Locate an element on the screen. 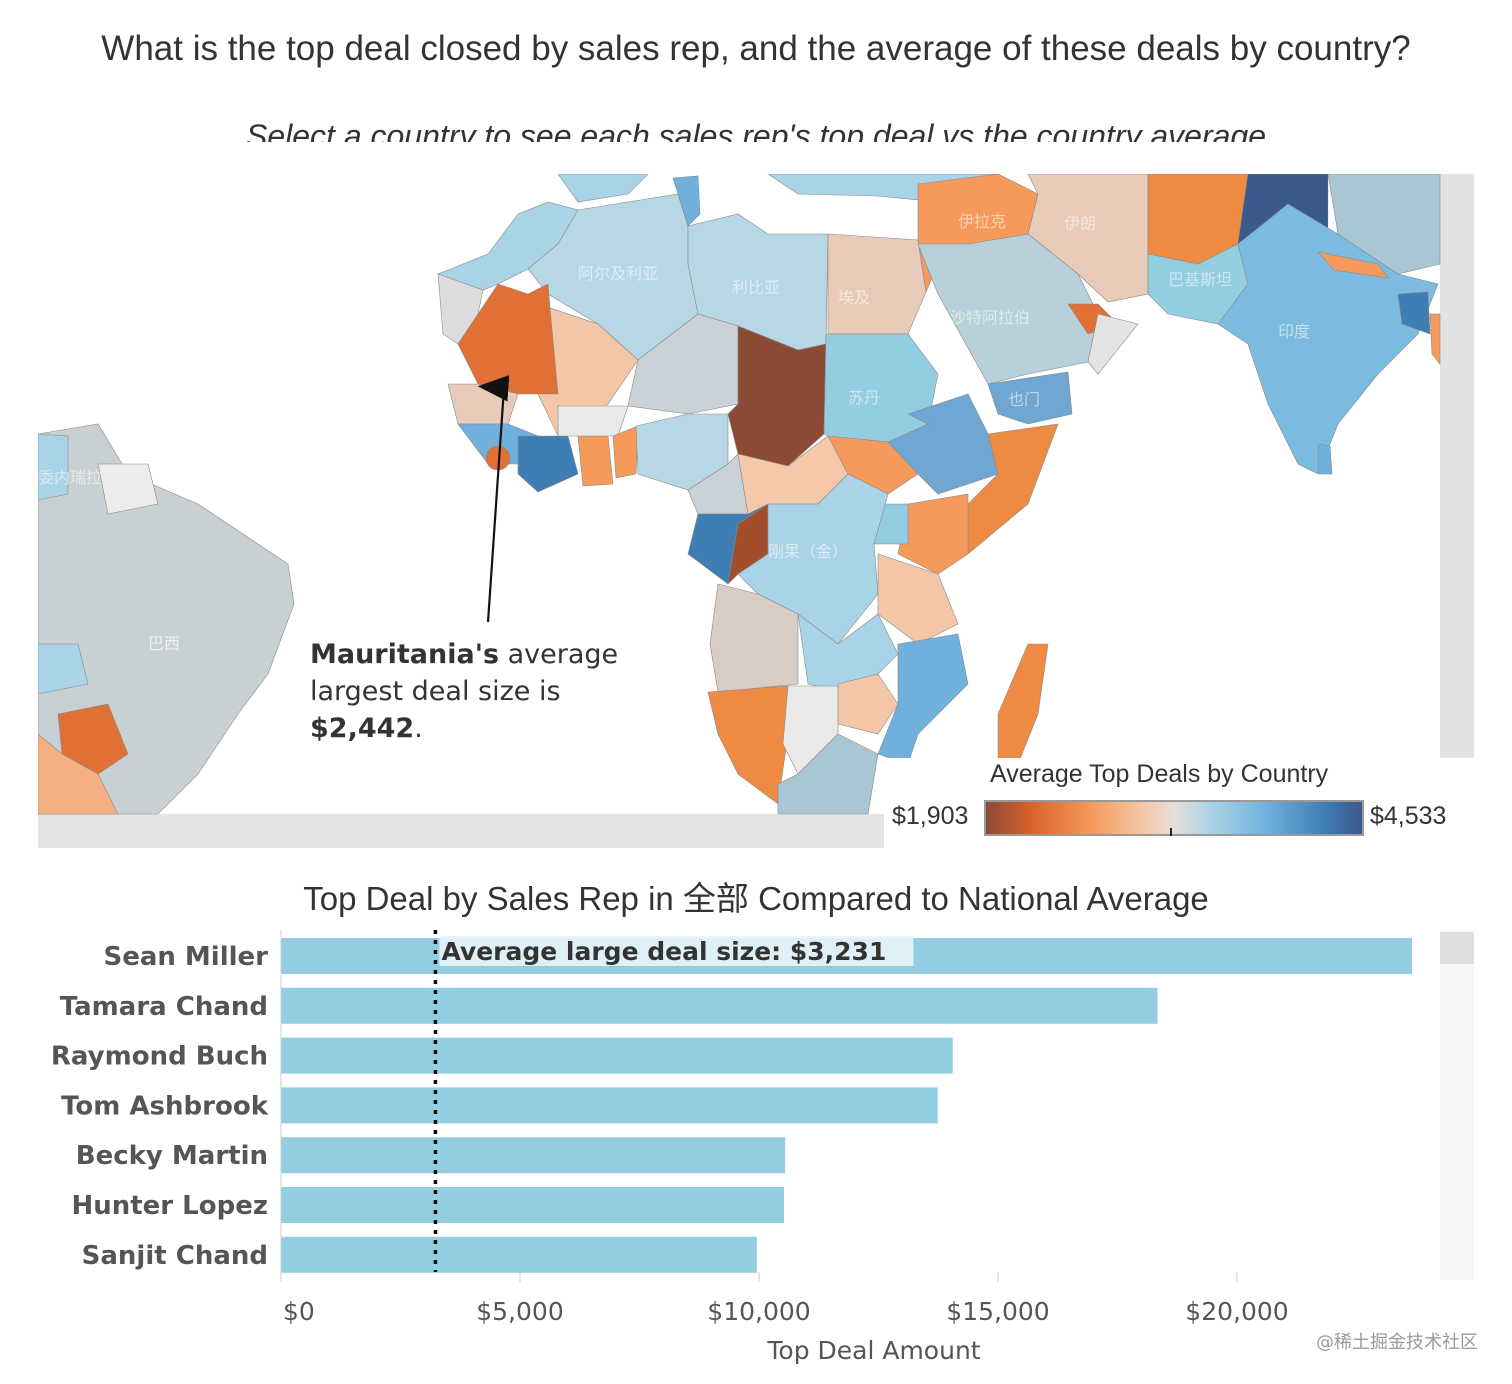  country-drc is located at coordinates (813, 559).